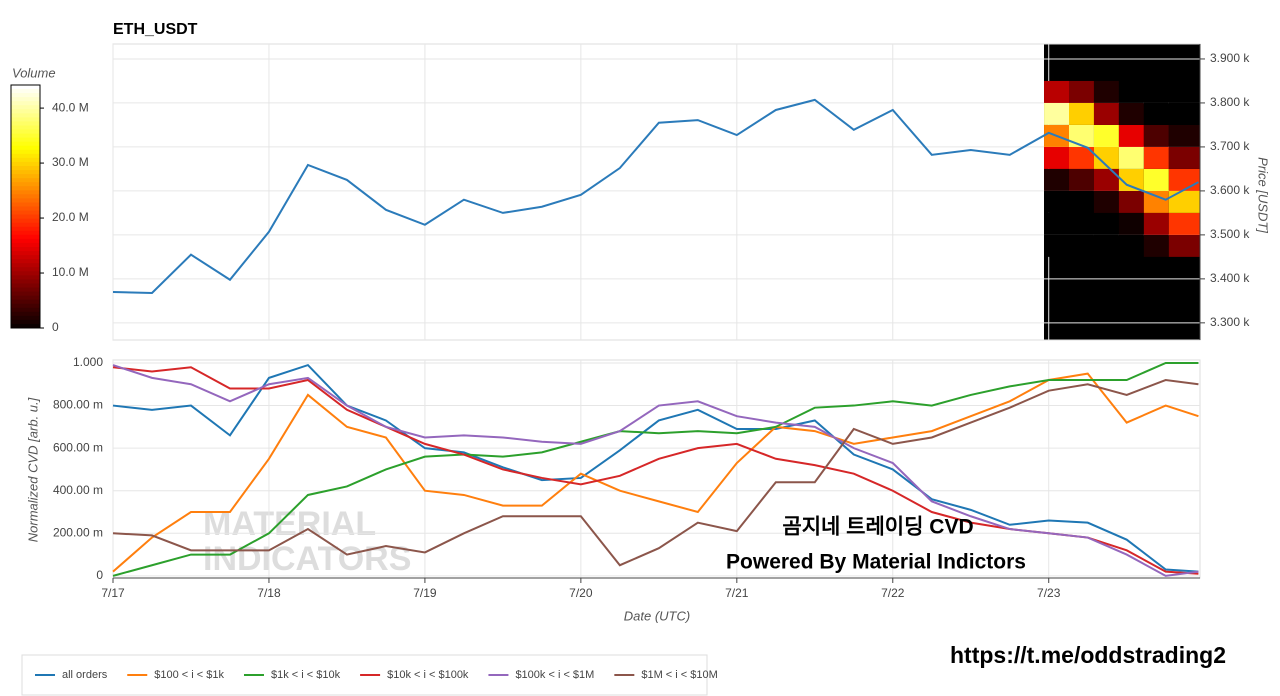  Describe the element at coordinates (877, 527) in the screenshot. I see `annotation: 곰지네 트레이딩 CVD` at that location.